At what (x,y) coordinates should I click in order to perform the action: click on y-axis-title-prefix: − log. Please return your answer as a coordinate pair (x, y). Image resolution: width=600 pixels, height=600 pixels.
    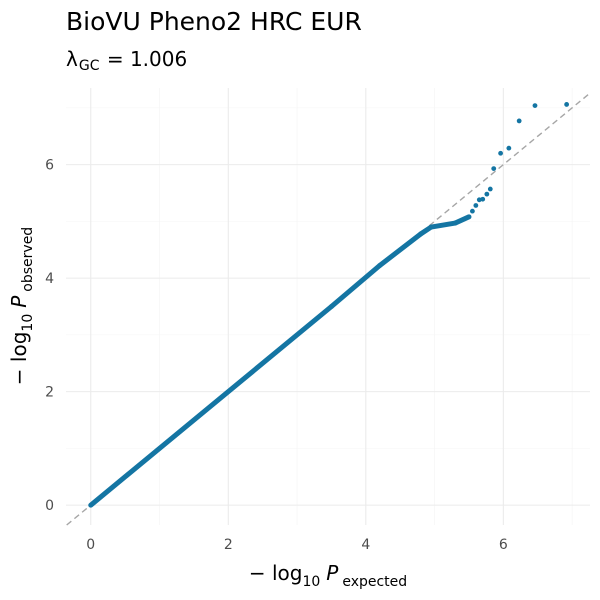
    Looking at the image, I should click on (19, 359).